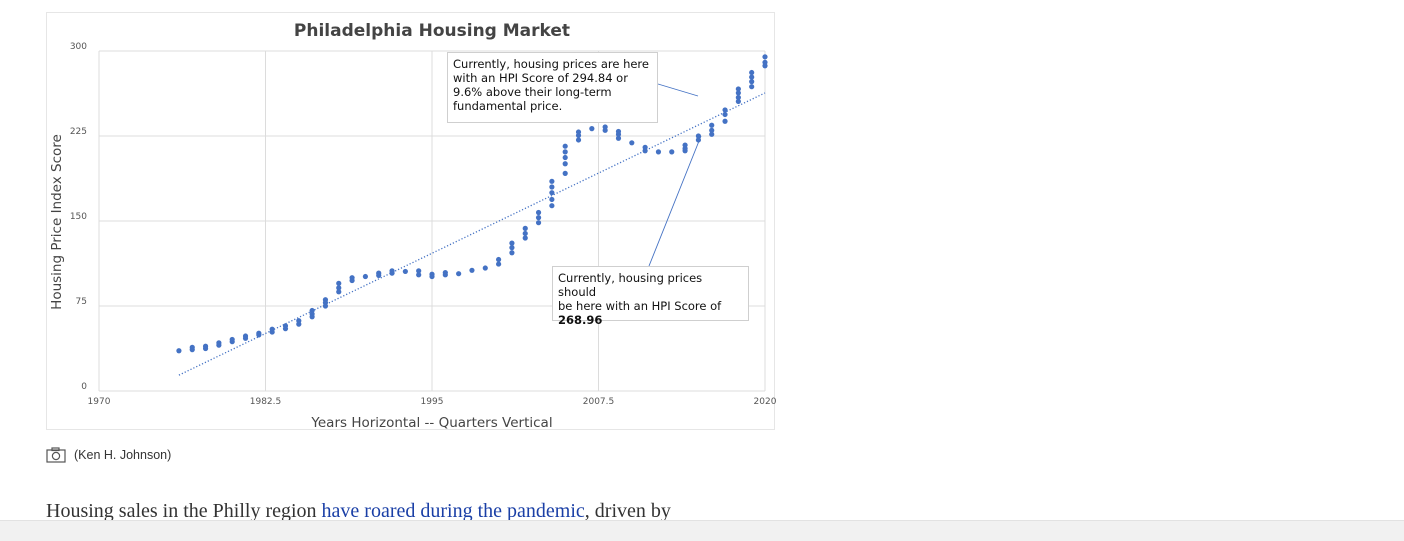 Image resolution: width=1404 pixels, height=541 pixels. I want to click on x-axis-title: Years Horizontal -- Quarters Vertical, so click(431, 423).